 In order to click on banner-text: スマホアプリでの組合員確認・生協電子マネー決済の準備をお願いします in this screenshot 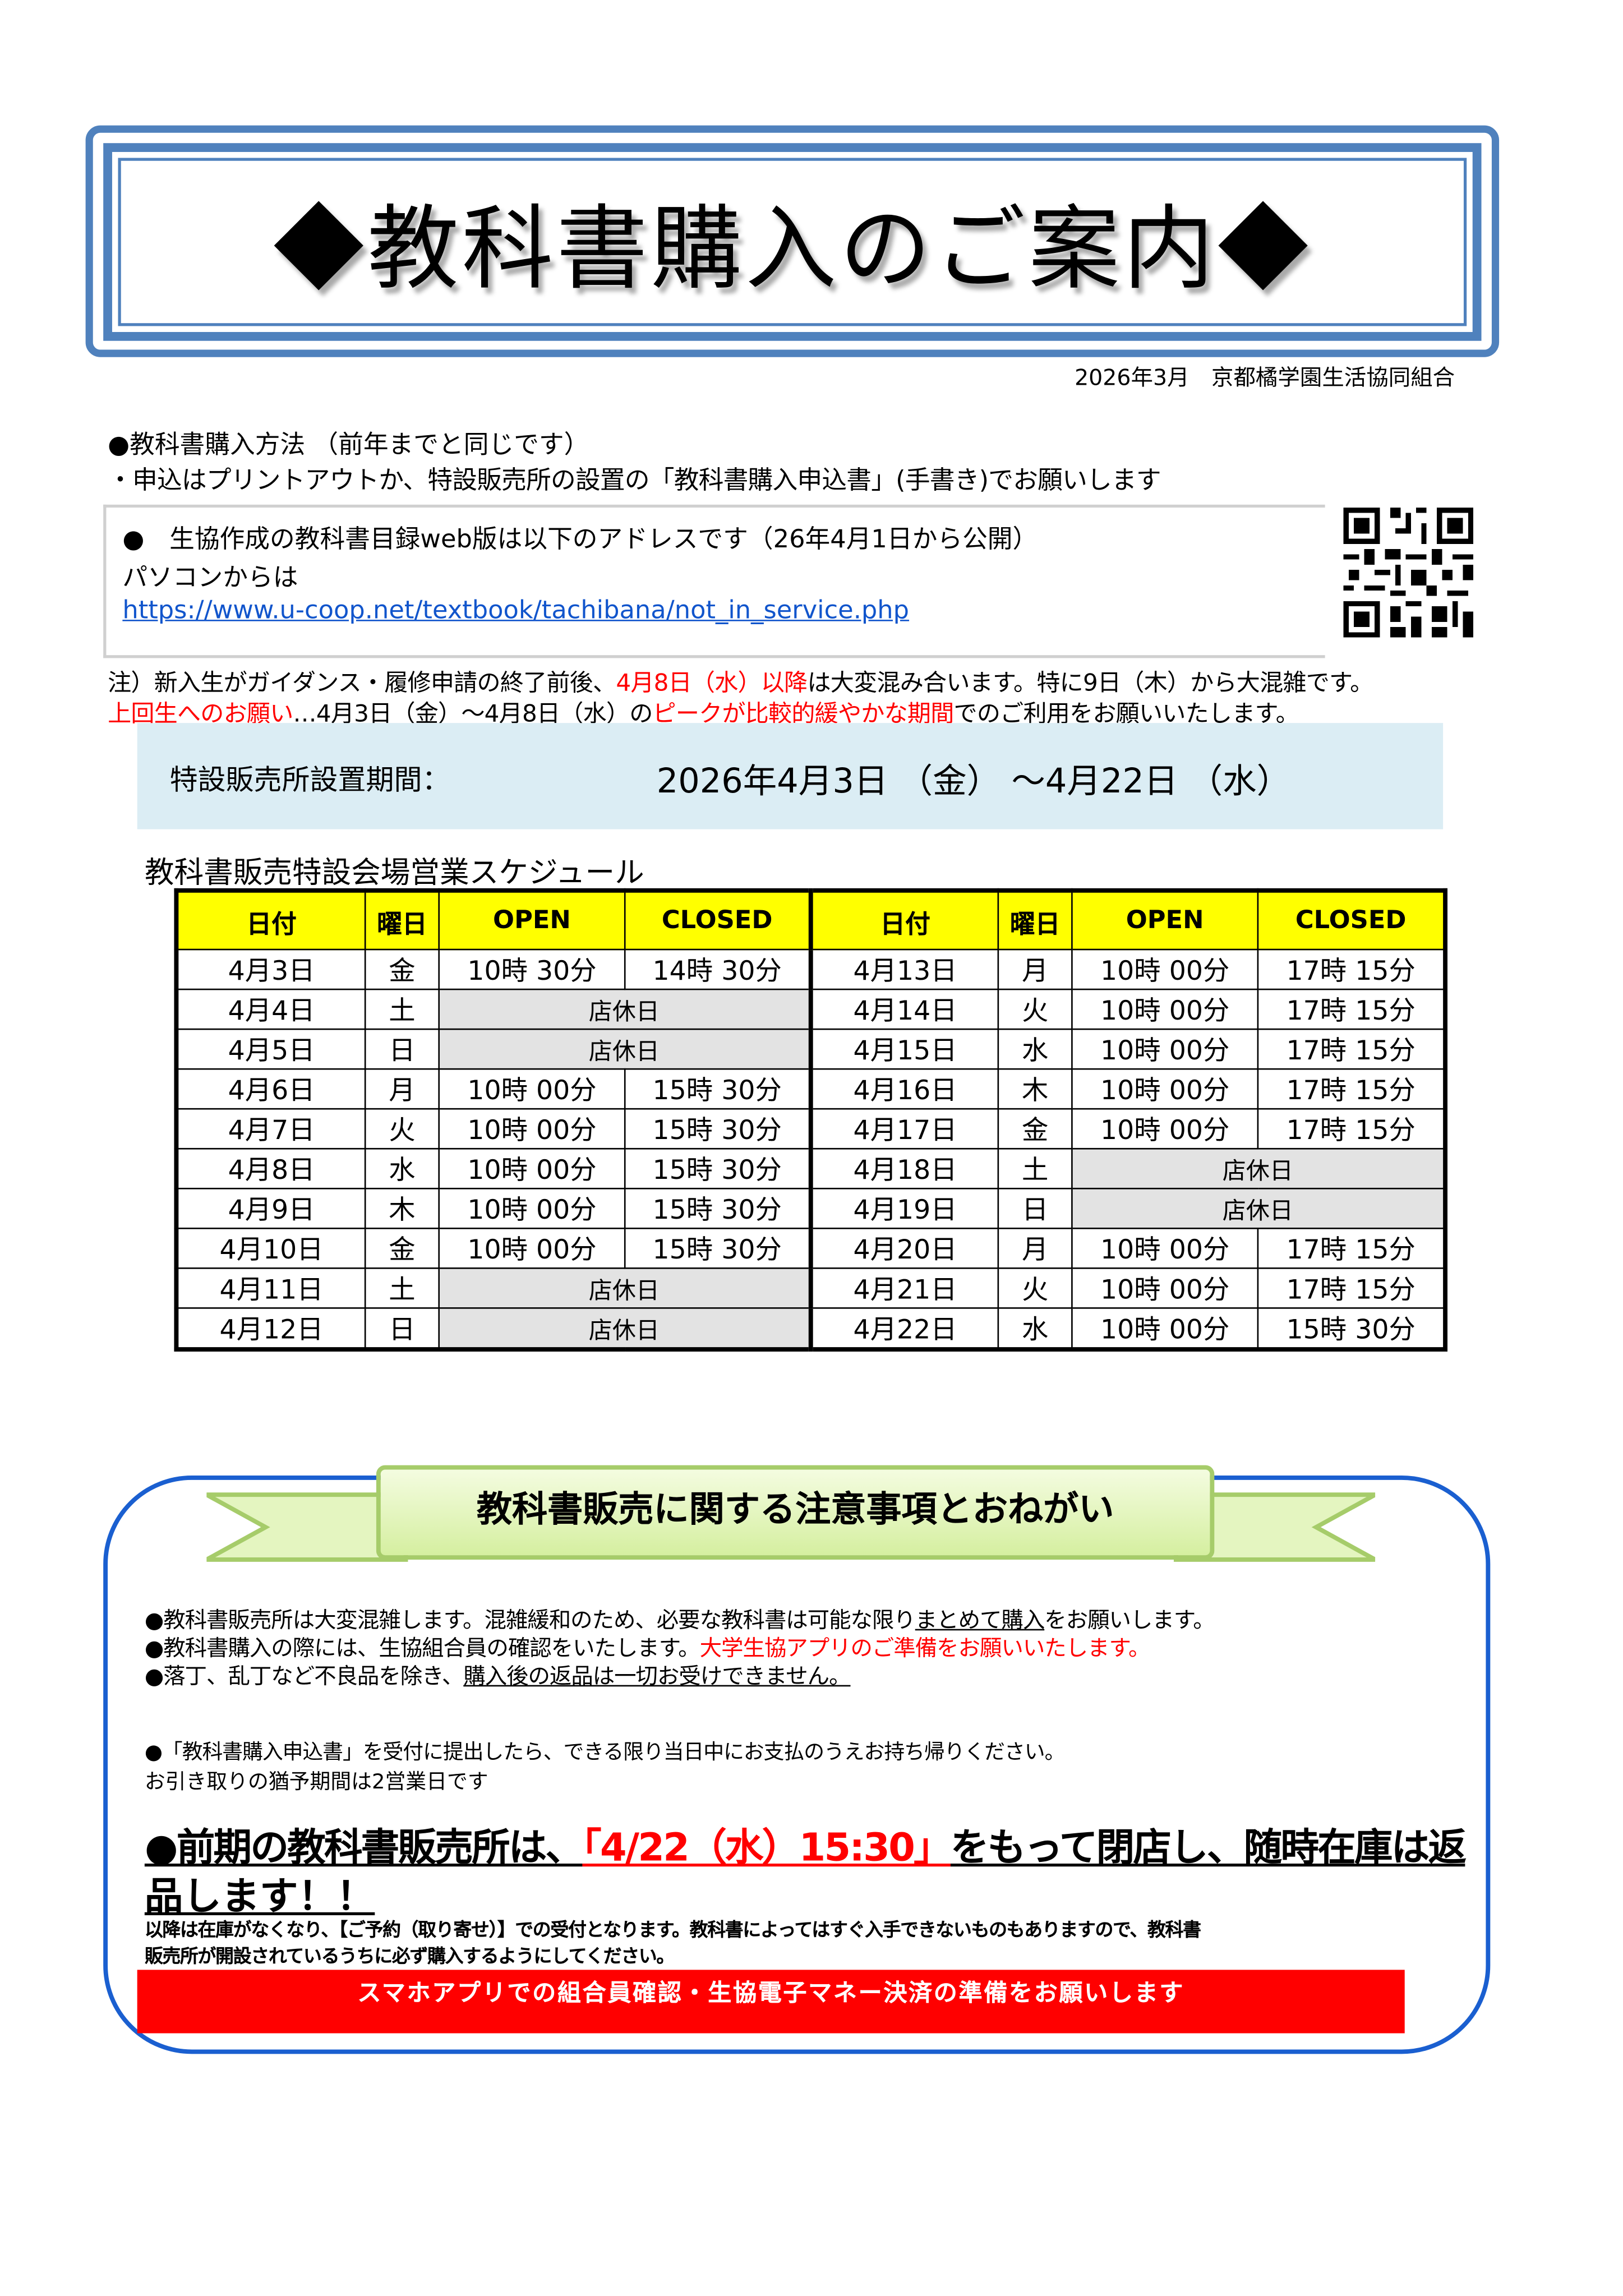, I will do `click(771, 1993)`.